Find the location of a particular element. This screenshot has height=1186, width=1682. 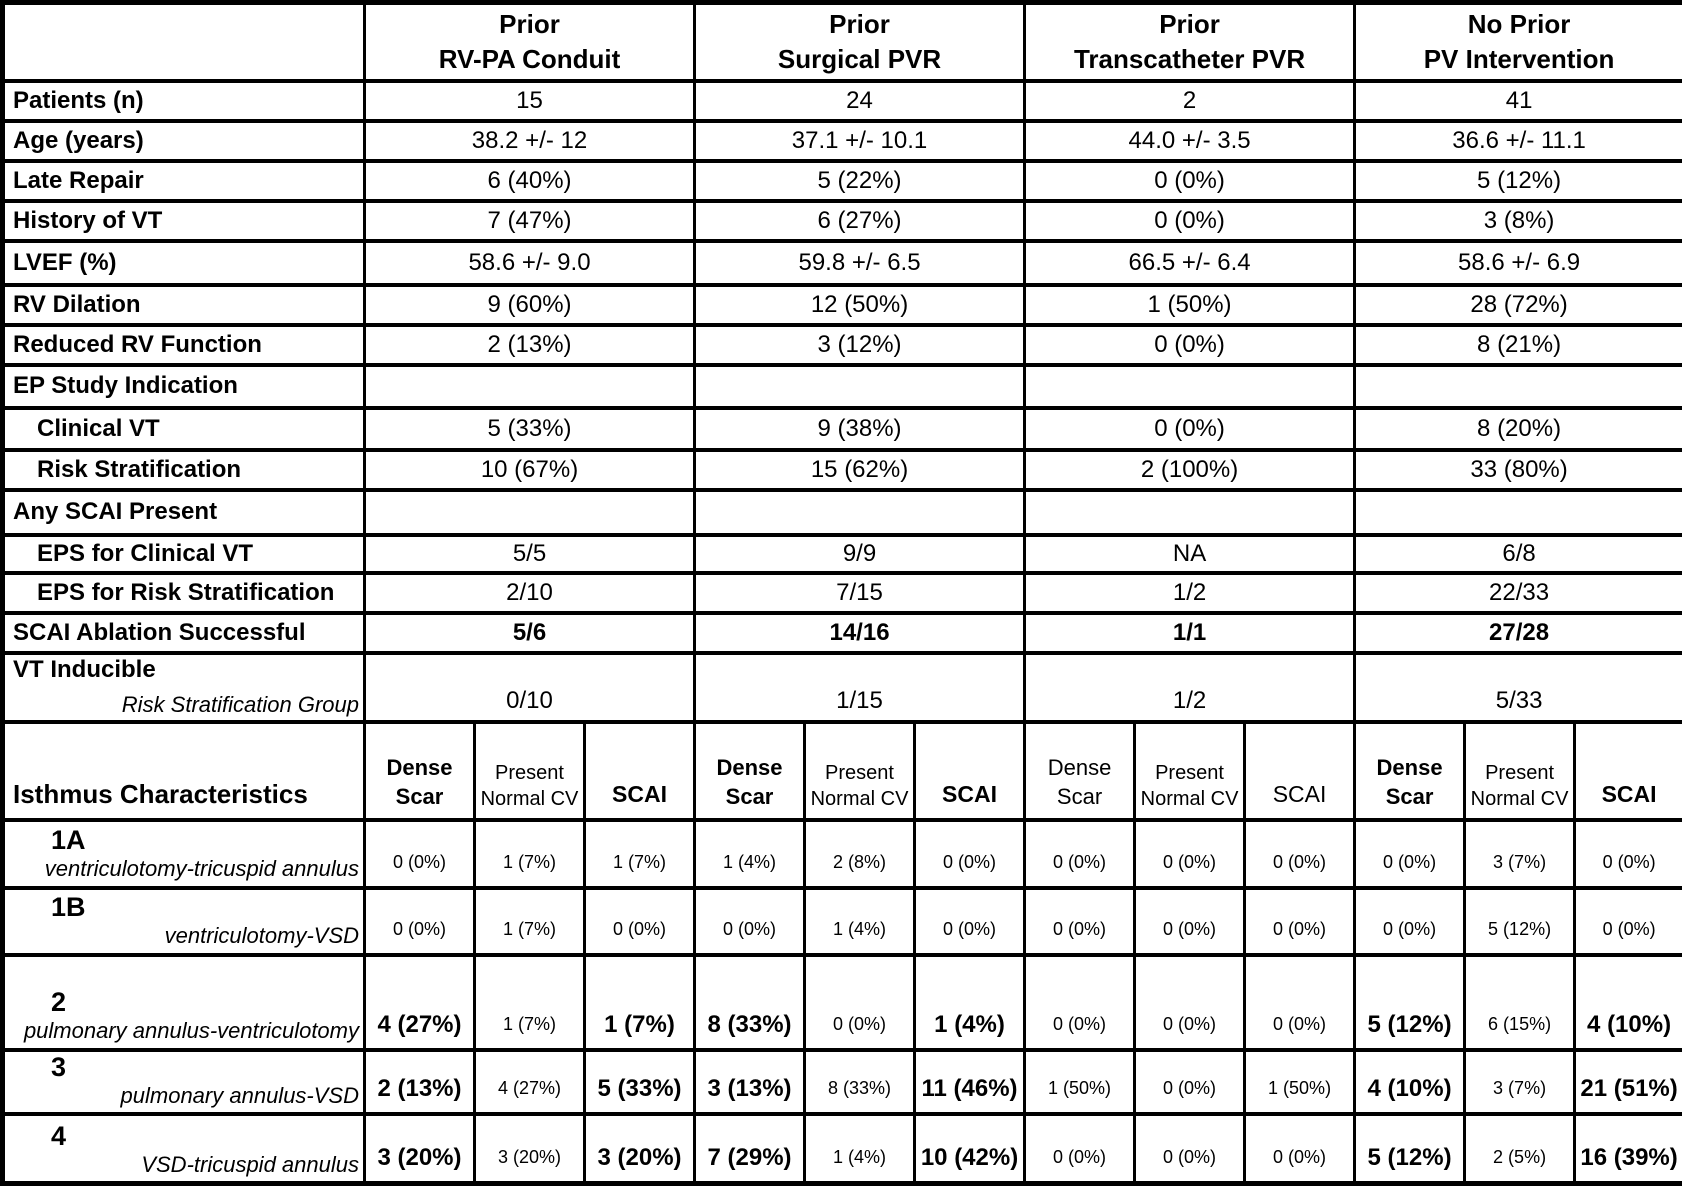

isthmus-value-cell: 2 (13%) is located at coordinates (420, 1082).